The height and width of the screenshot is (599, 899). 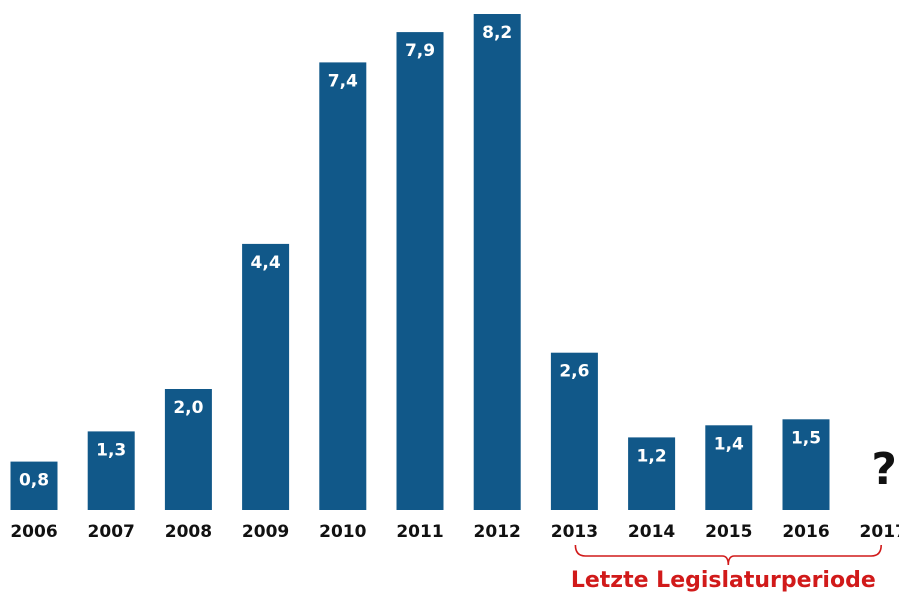 I want to click on value-label-2015: 1,4, so click(x=729, y=444).